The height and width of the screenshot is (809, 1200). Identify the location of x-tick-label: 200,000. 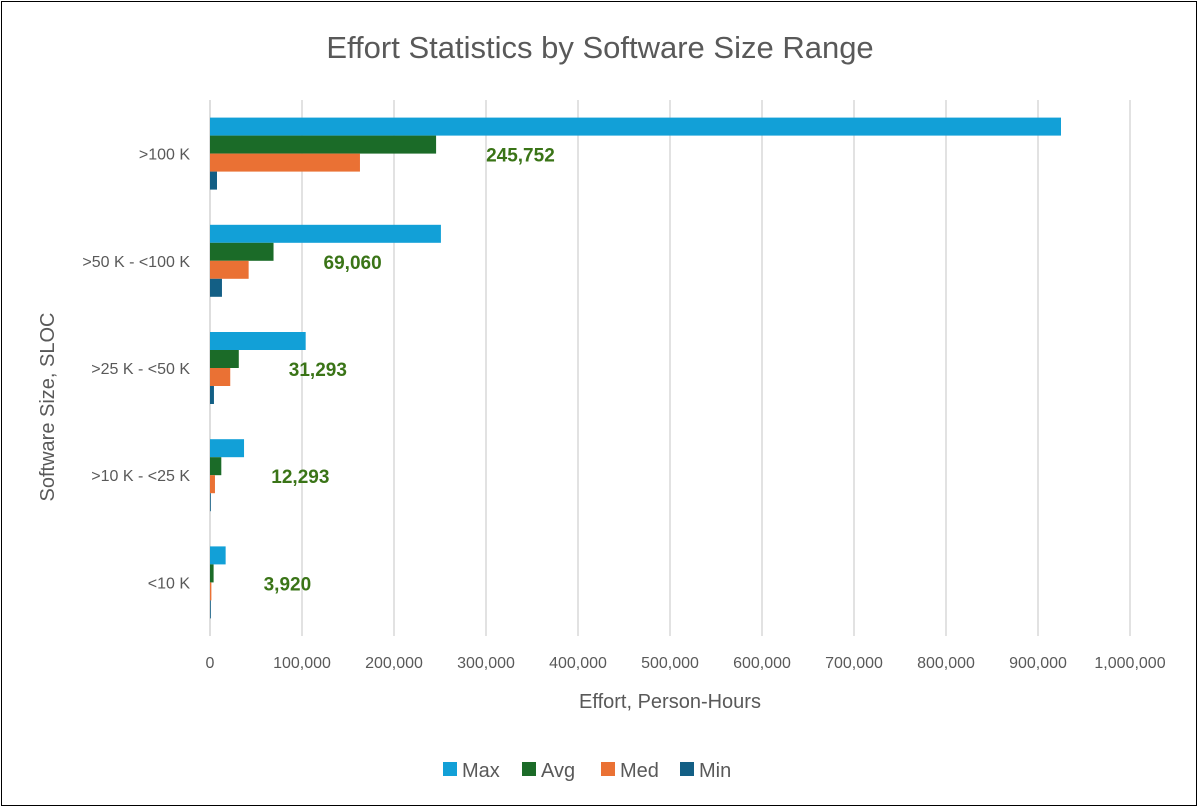
(394, 663).